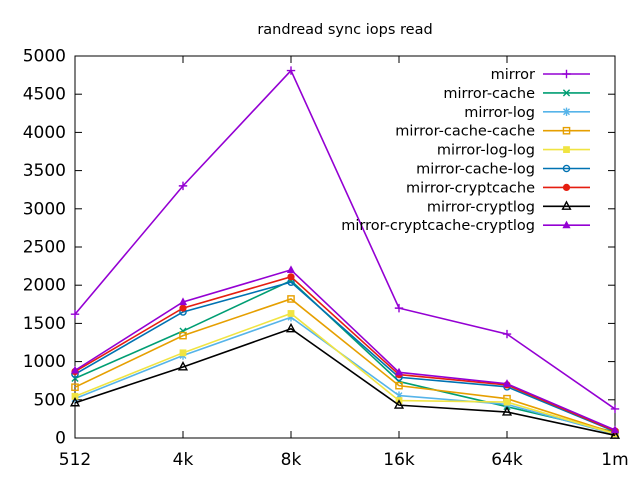 The image size is (640, 480). Describe the element at coordinates (475, 170) in the screenshot. I see `legend-label: mirror-cache-log` at that location.